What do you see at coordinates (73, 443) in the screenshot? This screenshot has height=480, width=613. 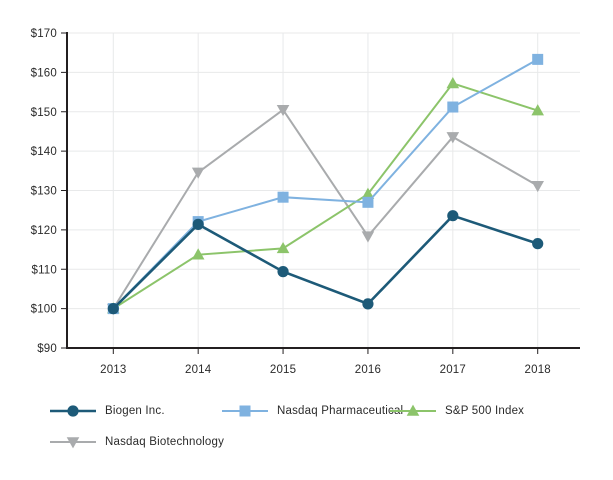 I see `nasdaq-biotechnology-legend-marker-icon` at bounding box center [73, 443].